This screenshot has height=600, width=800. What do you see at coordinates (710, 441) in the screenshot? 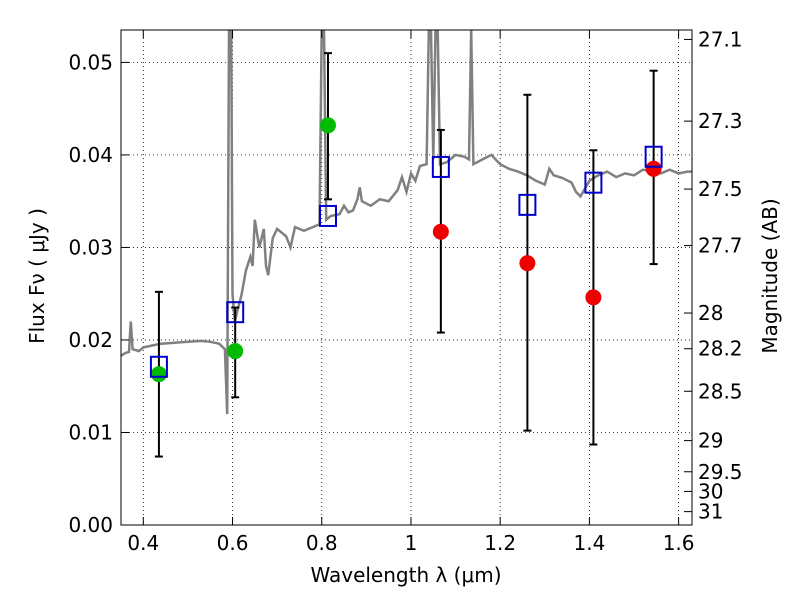
I see `right-tick-label: 29` at bounding box center [710, 441].